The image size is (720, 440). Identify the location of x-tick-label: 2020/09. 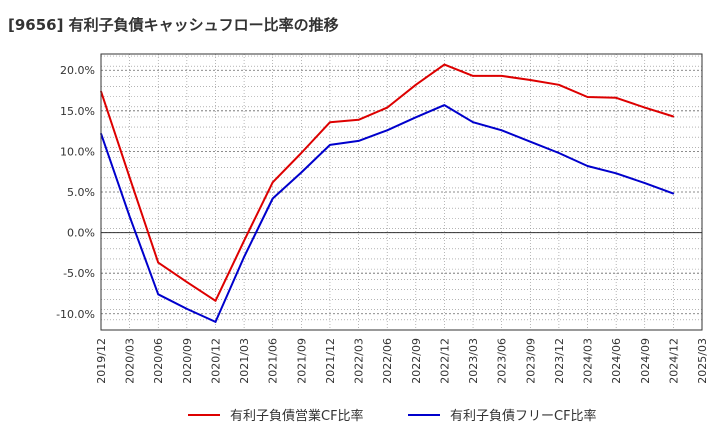
(187, 361).